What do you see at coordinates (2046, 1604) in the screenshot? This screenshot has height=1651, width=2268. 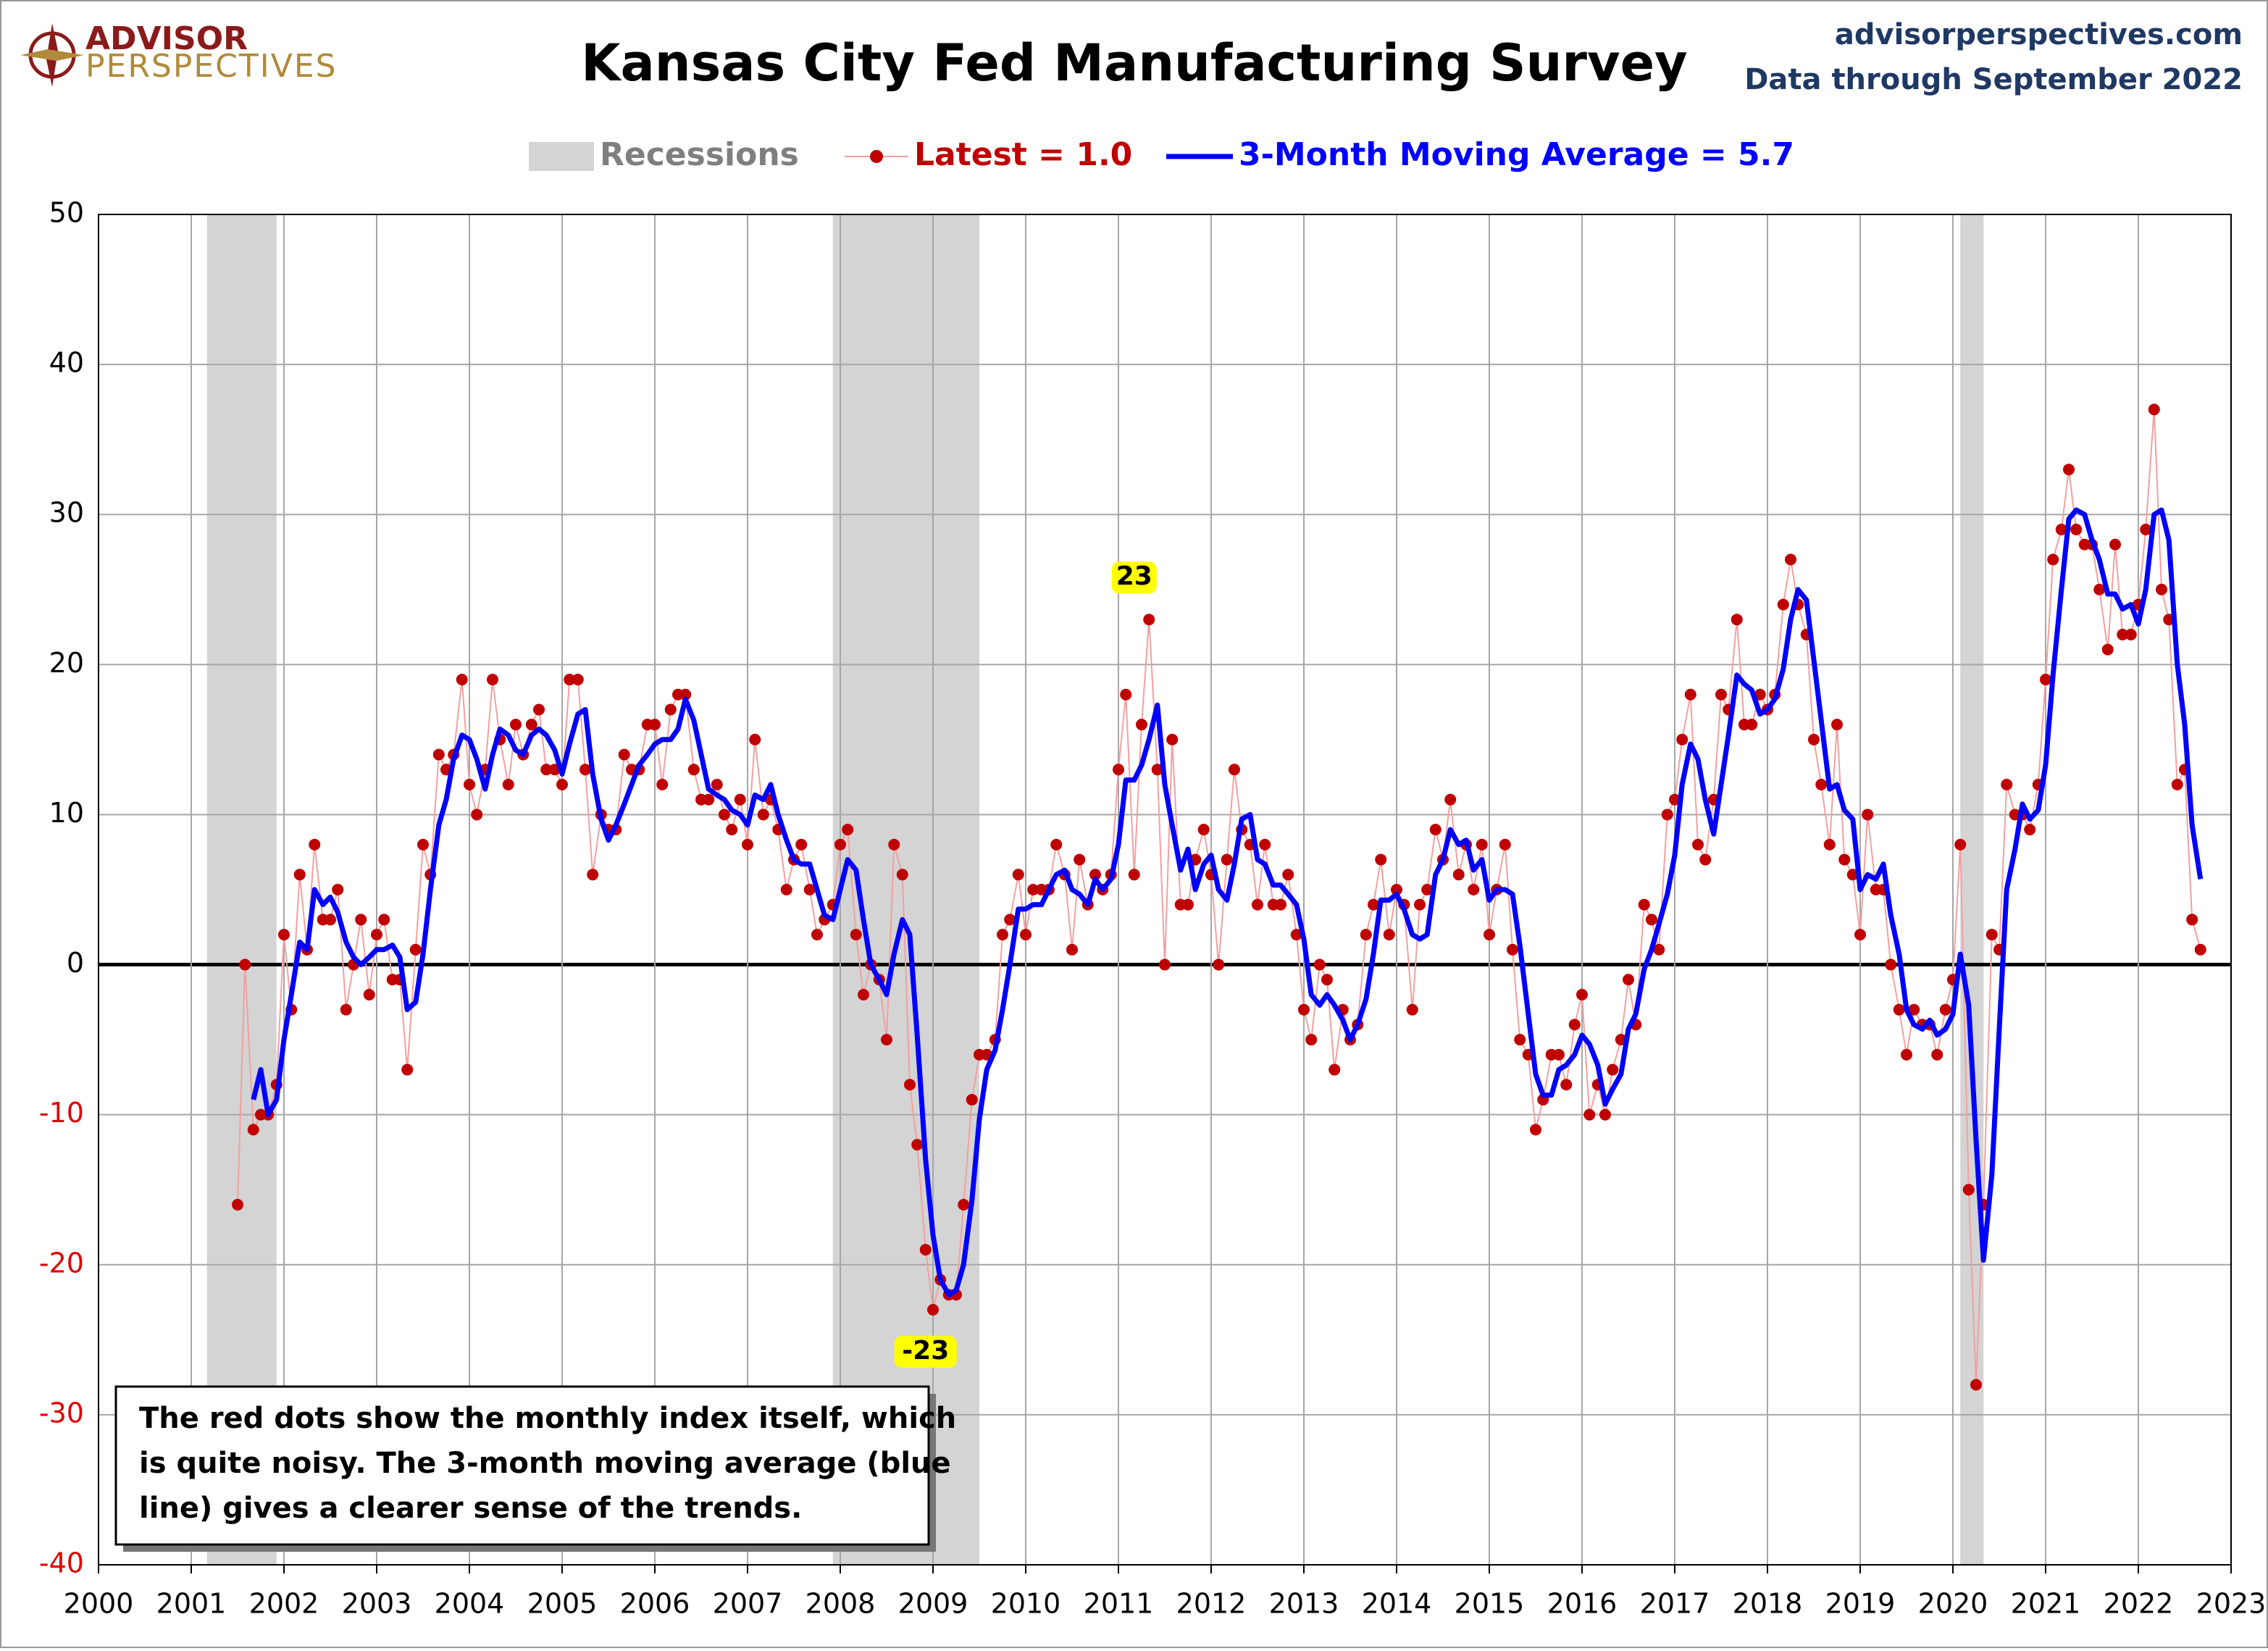 I see `x-tick-label: 2021` at bounding box center [2046, 1604].